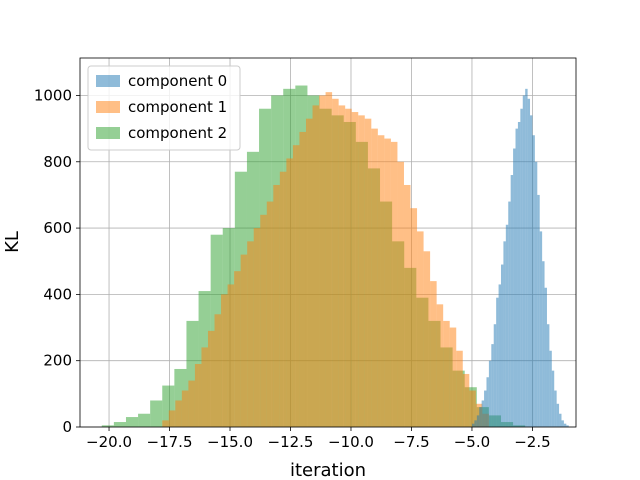 The height and width of the screenshot is (480, 640). I want to click on x-tick-label: −20.0, so click(109, 442).